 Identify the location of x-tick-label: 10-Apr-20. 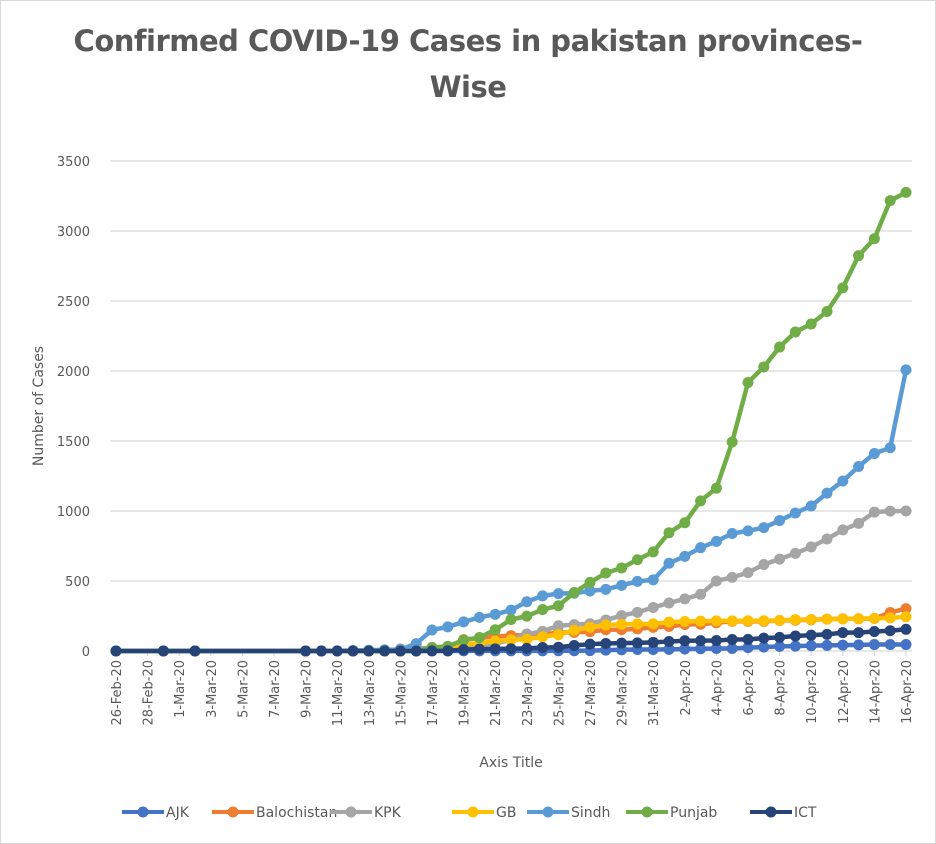
(812, 692).